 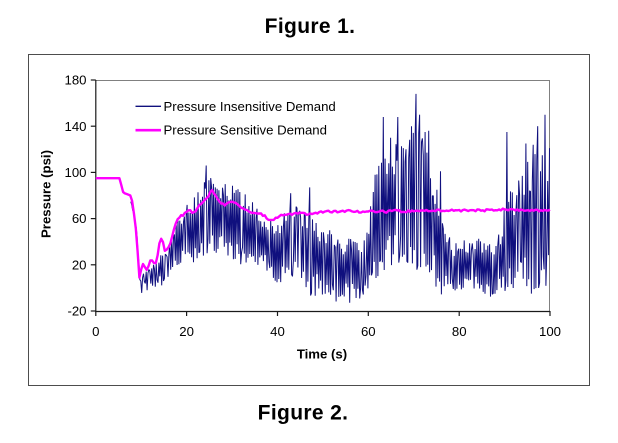 I want to click on svg-text: Time (s), so click(x=322, y=354).